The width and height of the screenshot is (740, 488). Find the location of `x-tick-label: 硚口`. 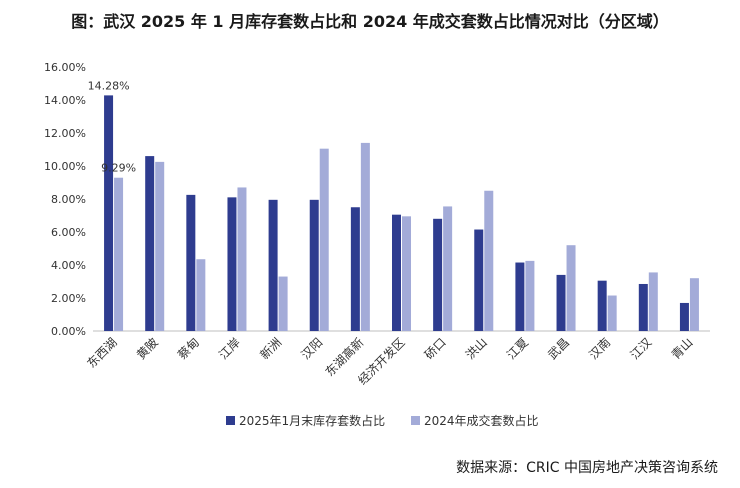

x-tick-label: 硚口 is located at coordinates (435, 348).